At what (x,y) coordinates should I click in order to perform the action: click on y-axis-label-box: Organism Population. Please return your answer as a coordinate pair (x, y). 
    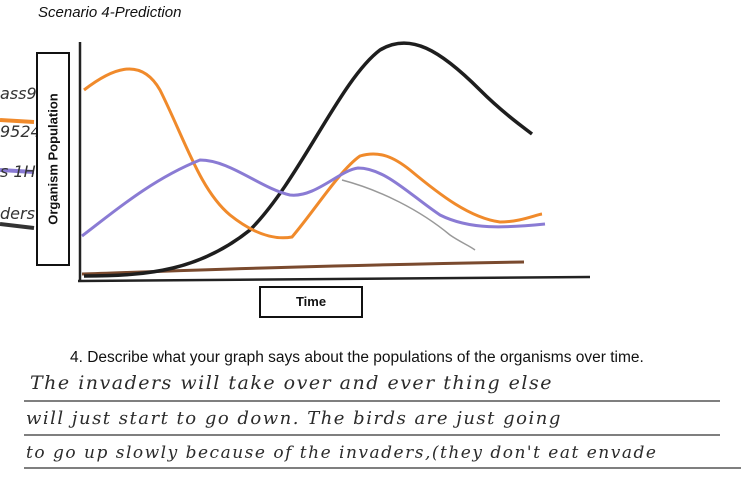
    Looking at the image, I should click on (53, 159).